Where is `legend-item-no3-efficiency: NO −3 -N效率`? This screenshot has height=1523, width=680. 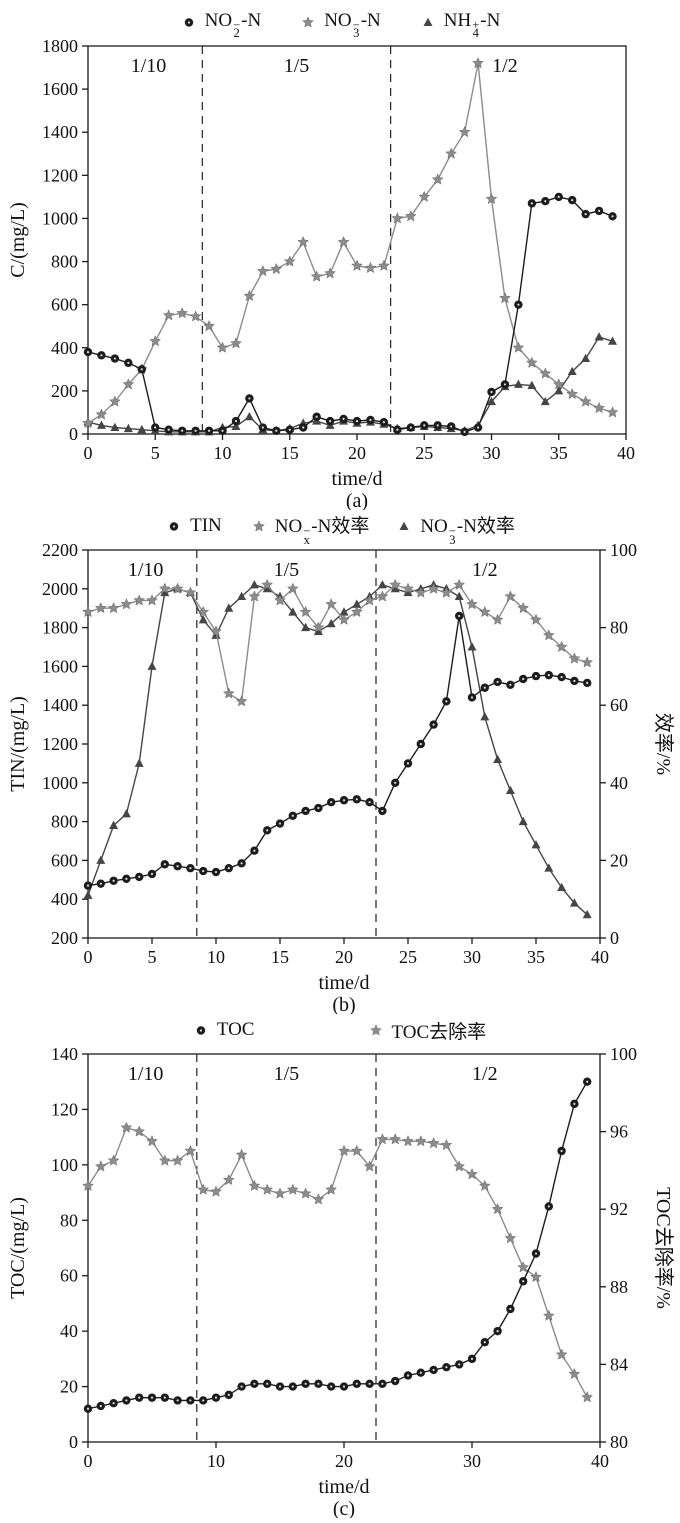
legend-item-no3-efficiency: NO −3 -N效率 is located at coordinates (455, 529).